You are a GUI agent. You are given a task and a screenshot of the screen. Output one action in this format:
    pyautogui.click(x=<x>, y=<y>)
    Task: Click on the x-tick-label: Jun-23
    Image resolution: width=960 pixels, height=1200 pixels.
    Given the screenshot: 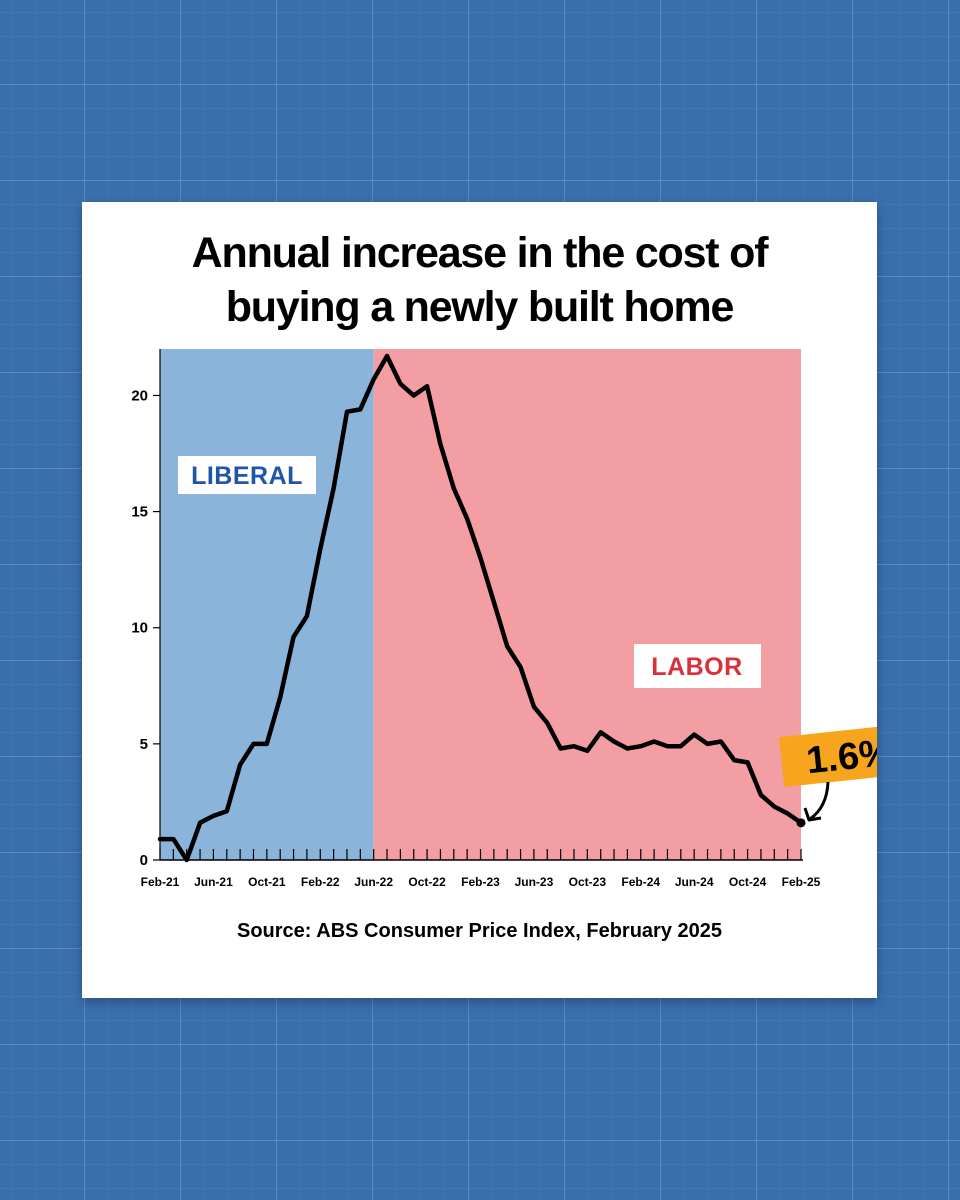 What is the action you would take?
    pyautogui.click(x=534, y=882)
    